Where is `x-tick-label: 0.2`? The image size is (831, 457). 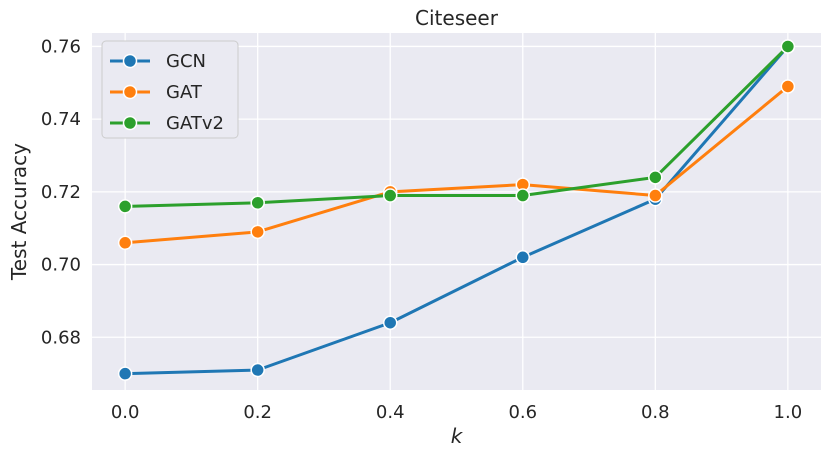 x-tick-label: 0.2 is located at coordinates (257, 412).